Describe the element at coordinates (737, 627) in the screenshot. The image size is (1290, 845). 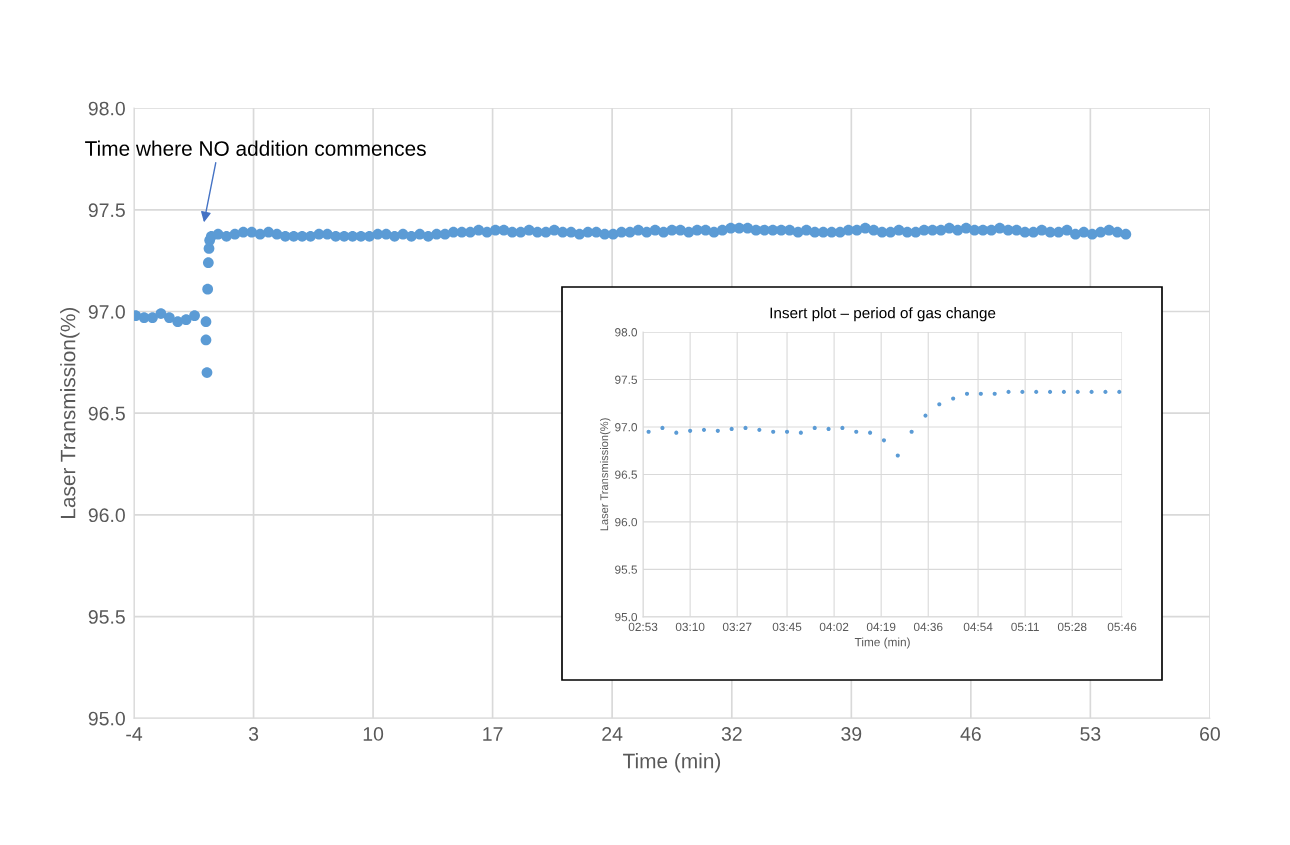
I see `x-tick-label: 03:27` at that location.